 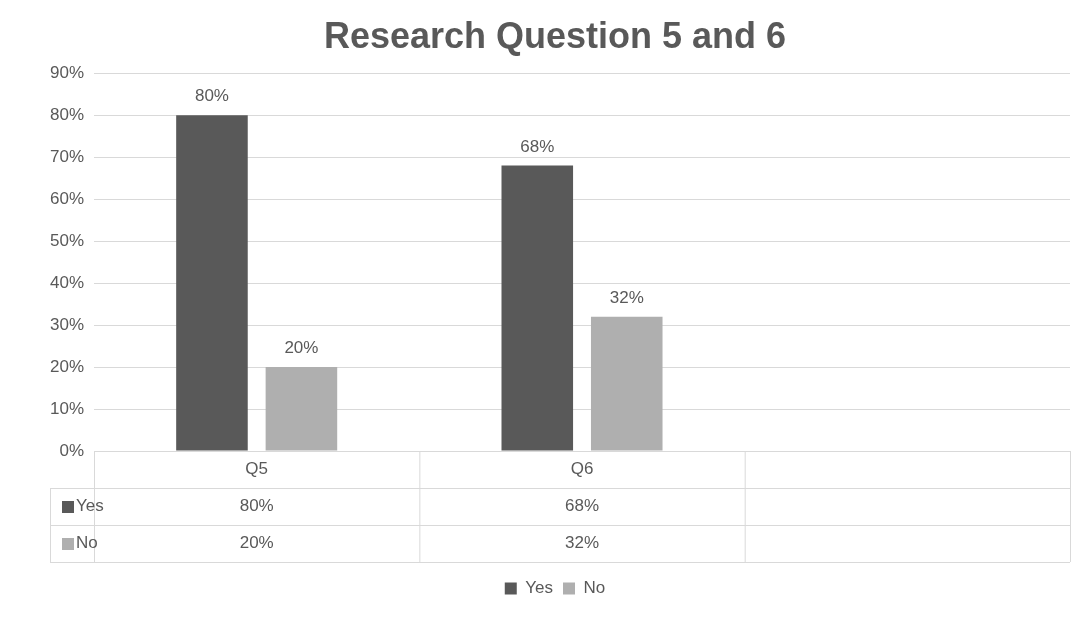 I want to click on y-tick-label: 10%, so click(x=67, y=408).